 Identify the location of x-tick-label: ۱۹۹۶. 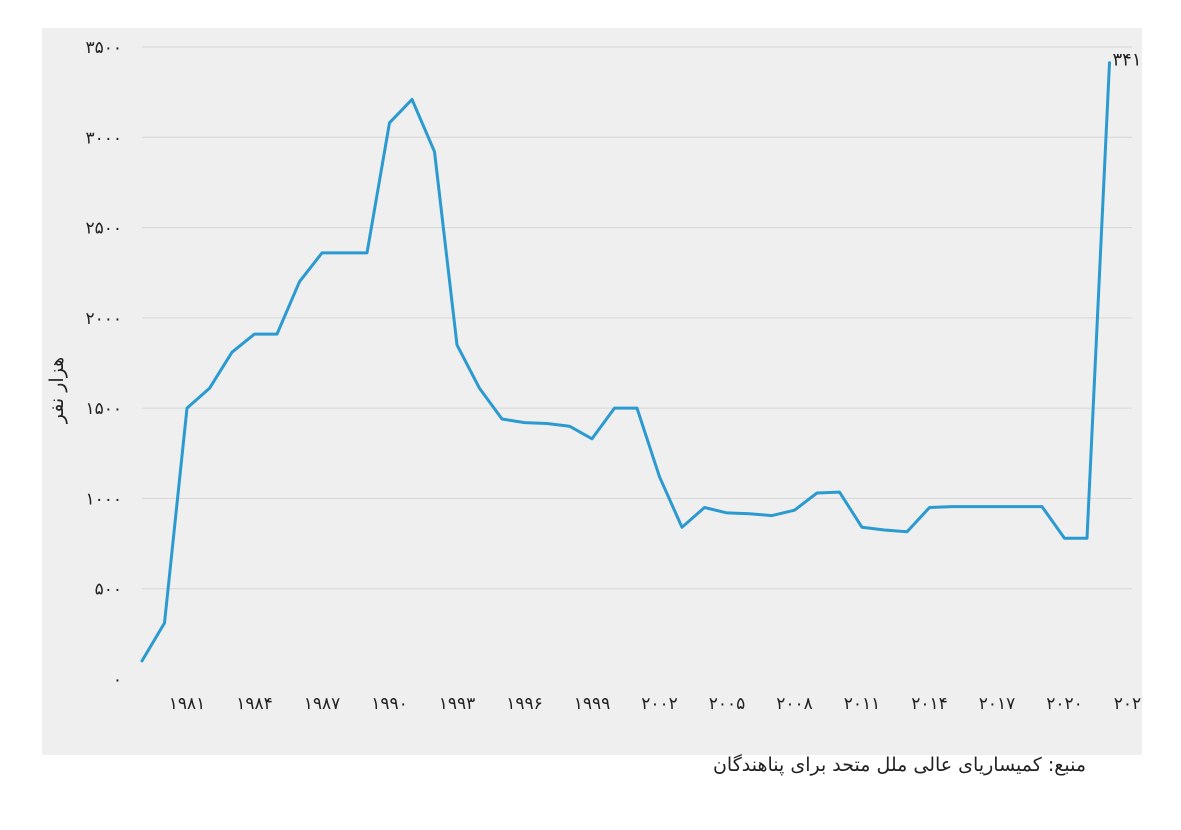
(524, 704).